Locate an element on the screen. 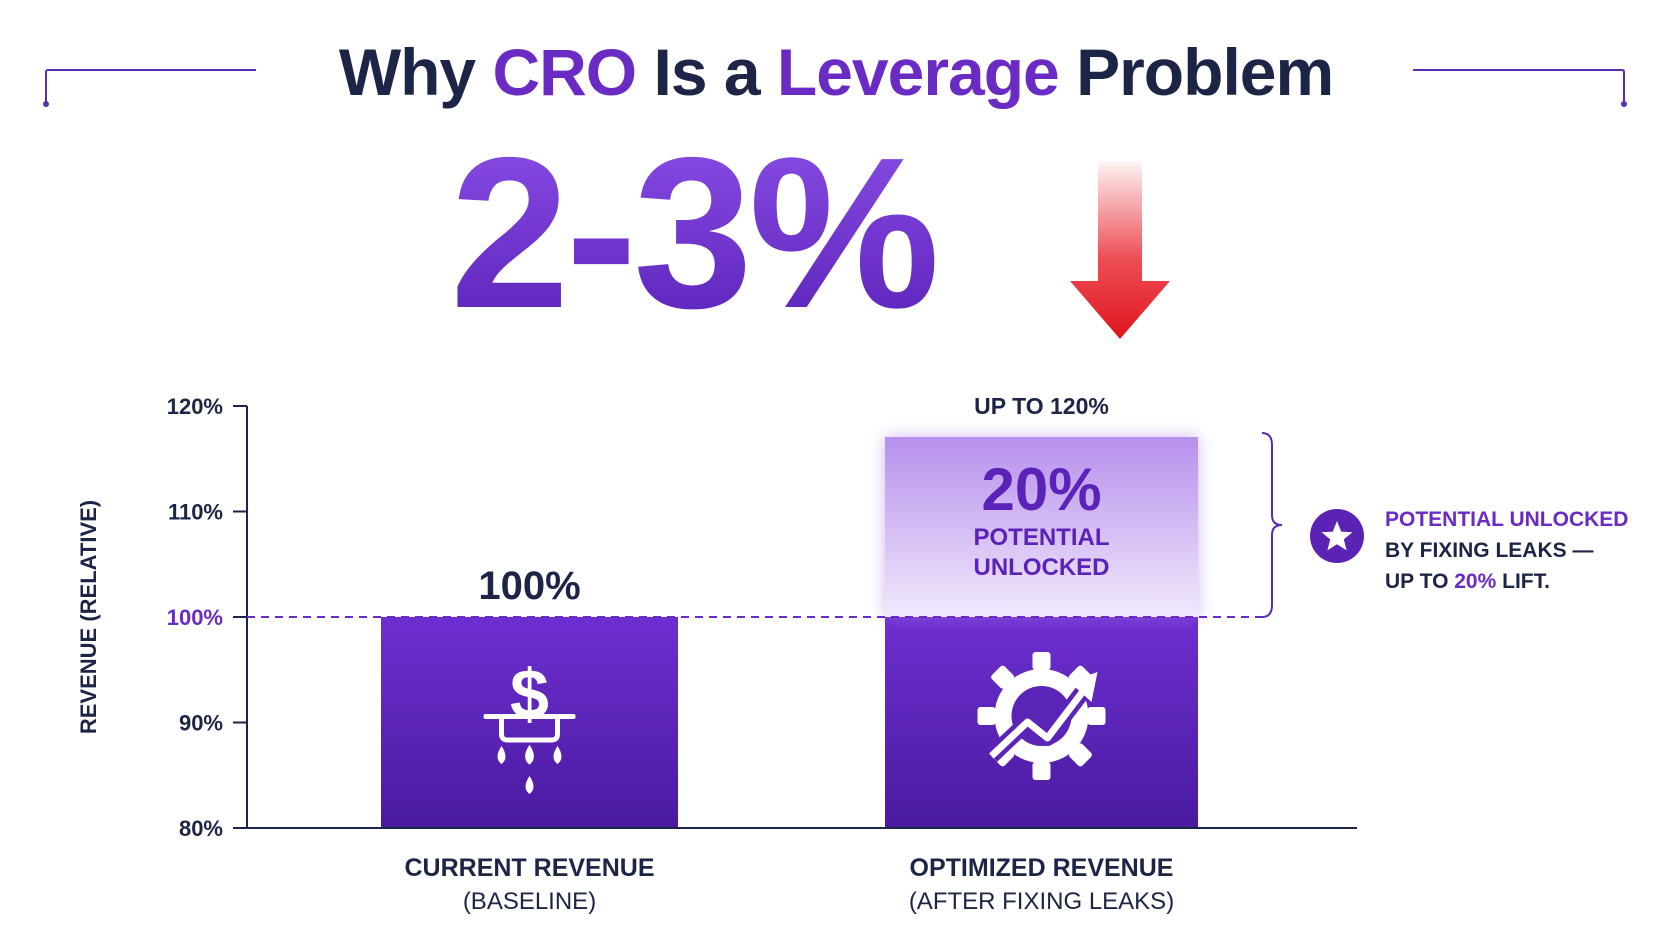  side-note-line3-pct: 20% is located at coordinates (1475, 581).